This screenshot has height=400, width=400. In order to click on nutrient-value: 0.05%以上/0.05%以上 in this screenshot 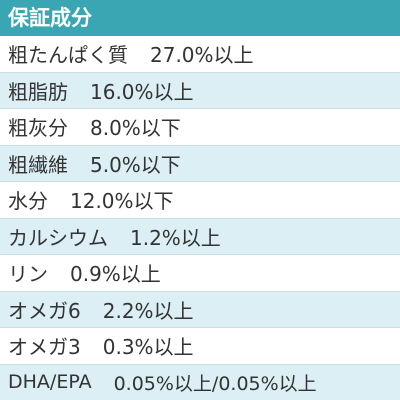, I will do `click(215, 383)`.